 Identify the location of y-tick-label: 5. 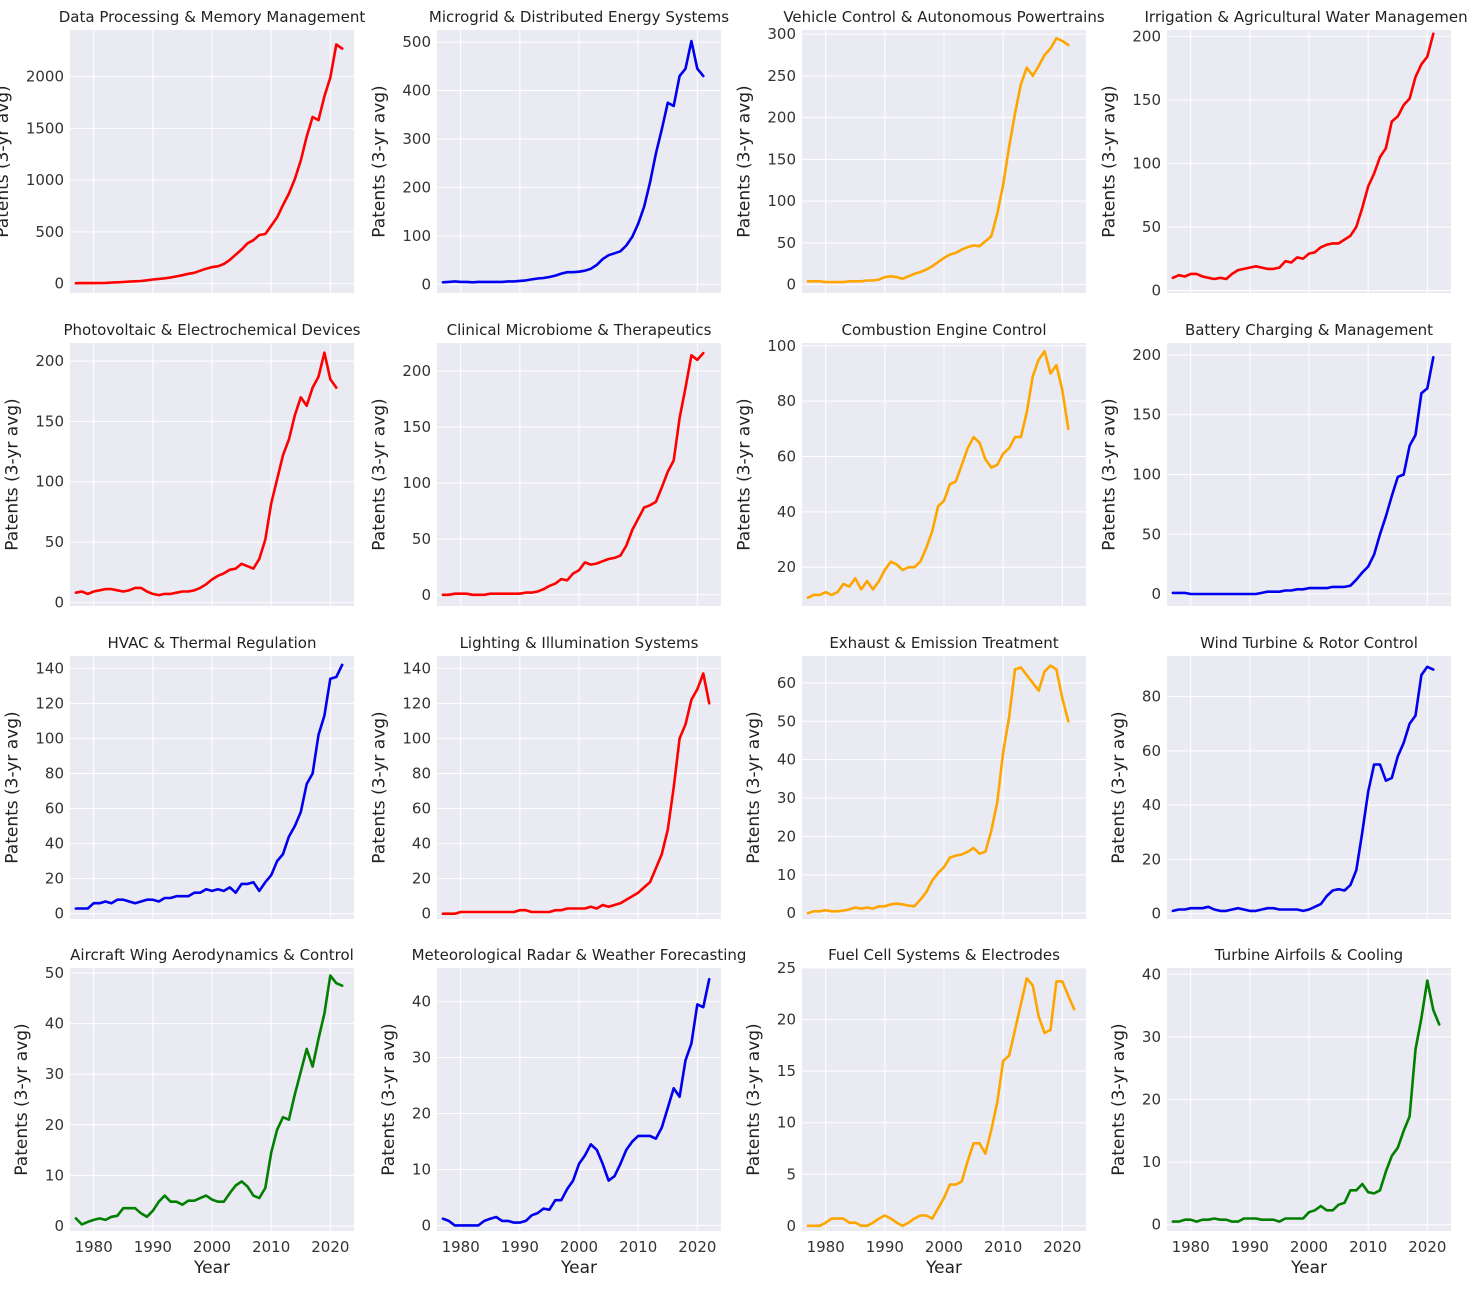
(791, 1174).